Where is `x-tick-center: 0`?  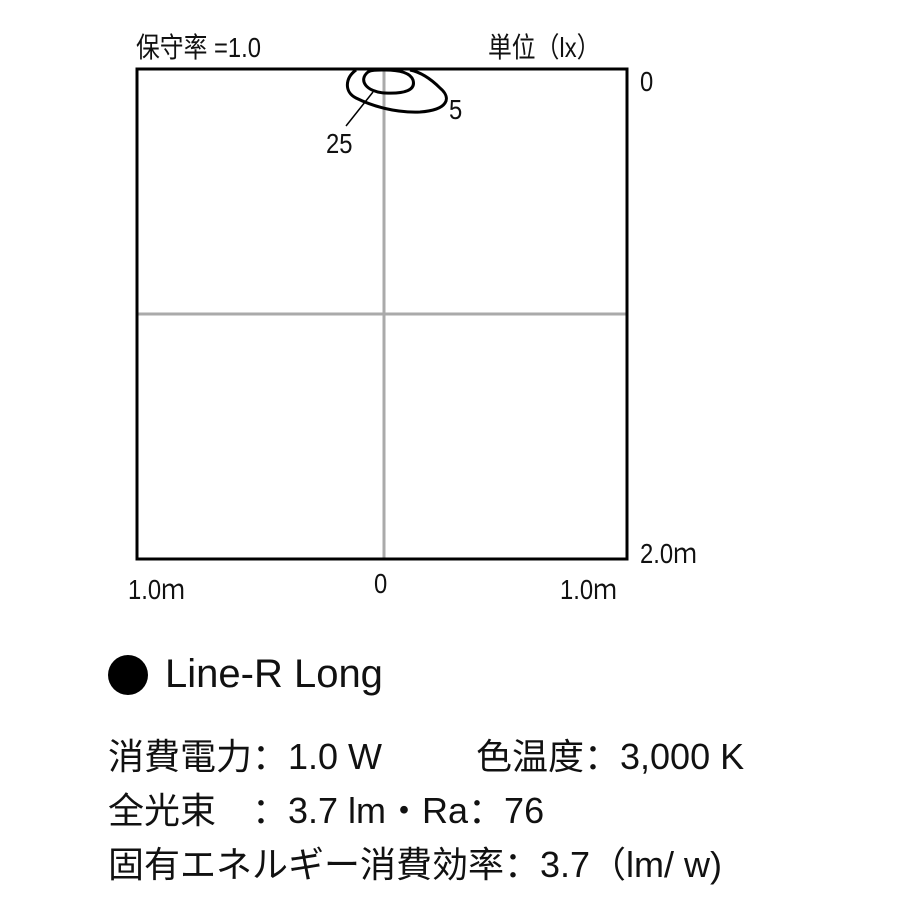
x-tick-center: 0 is located at coordinates (381, 583).